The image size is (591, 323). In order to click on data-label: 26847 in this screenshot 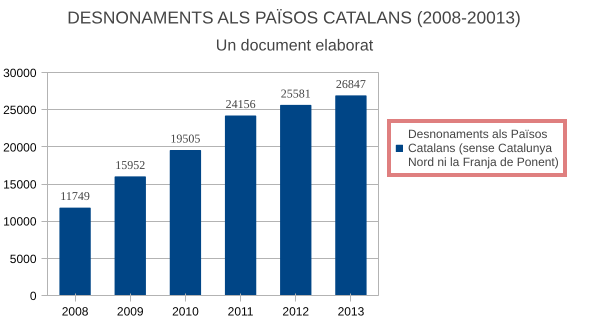, I will do `click(351, 83)`.